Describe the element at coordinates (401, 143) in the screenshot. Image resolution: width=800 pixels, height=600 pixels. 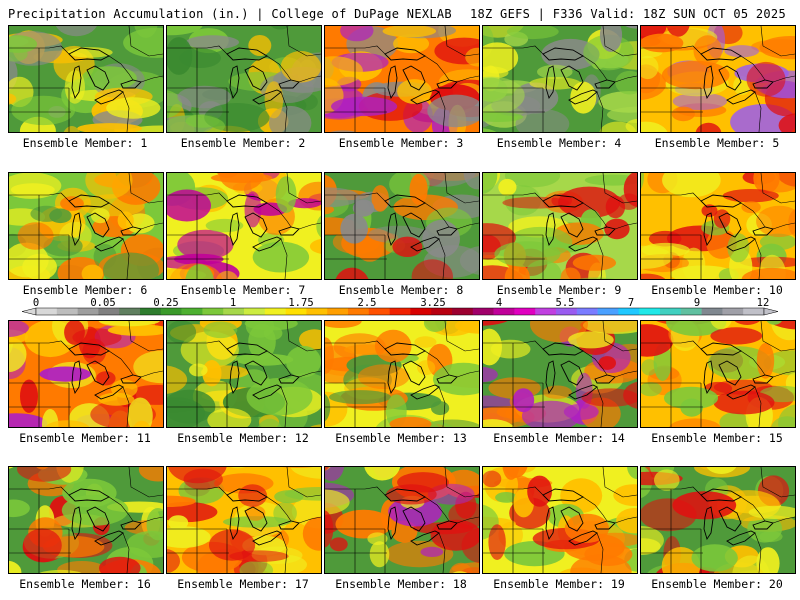
I see `ensemble-member-label: Ensemble Member: 3` at that location.